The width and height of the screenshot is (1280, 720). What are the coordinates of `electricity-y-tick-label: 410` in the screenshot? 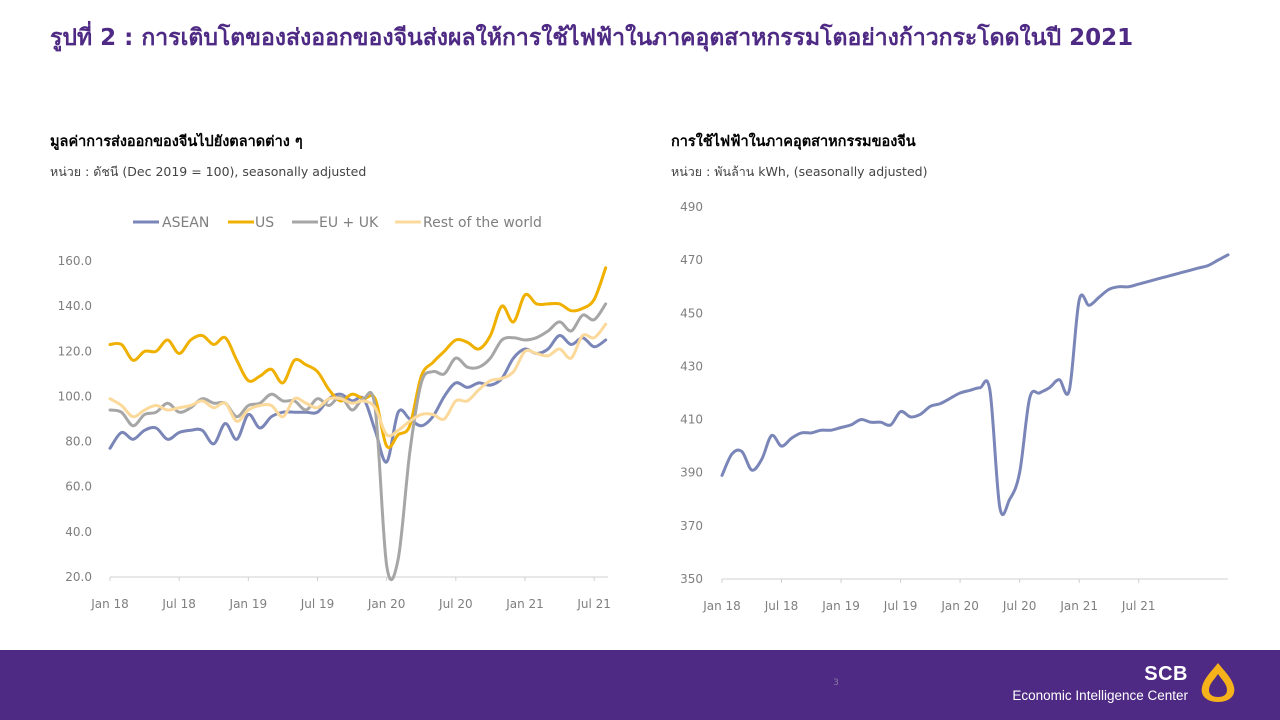 It's located at (691, 420).